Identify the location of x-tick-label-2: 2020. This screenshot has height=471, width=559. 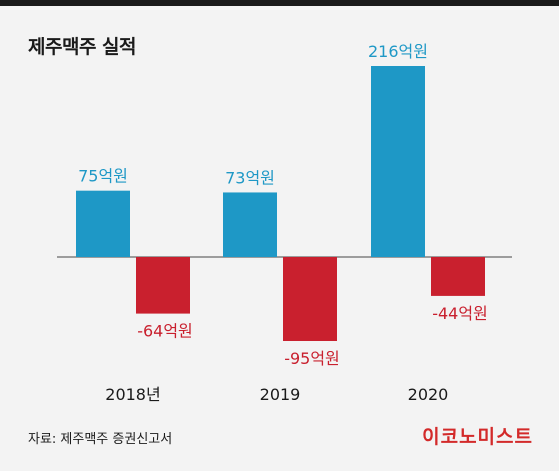
(428, 394).